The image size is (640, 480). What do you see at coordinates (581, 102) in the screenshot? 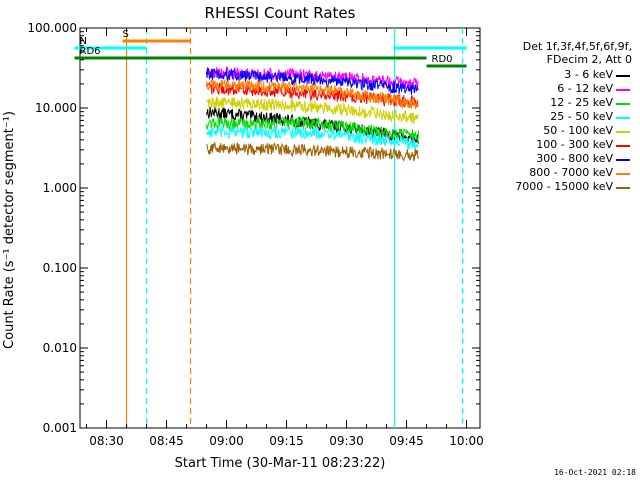
I see `legend-entry-label: 12 - 25 keV` at bounding box center [581, 102].